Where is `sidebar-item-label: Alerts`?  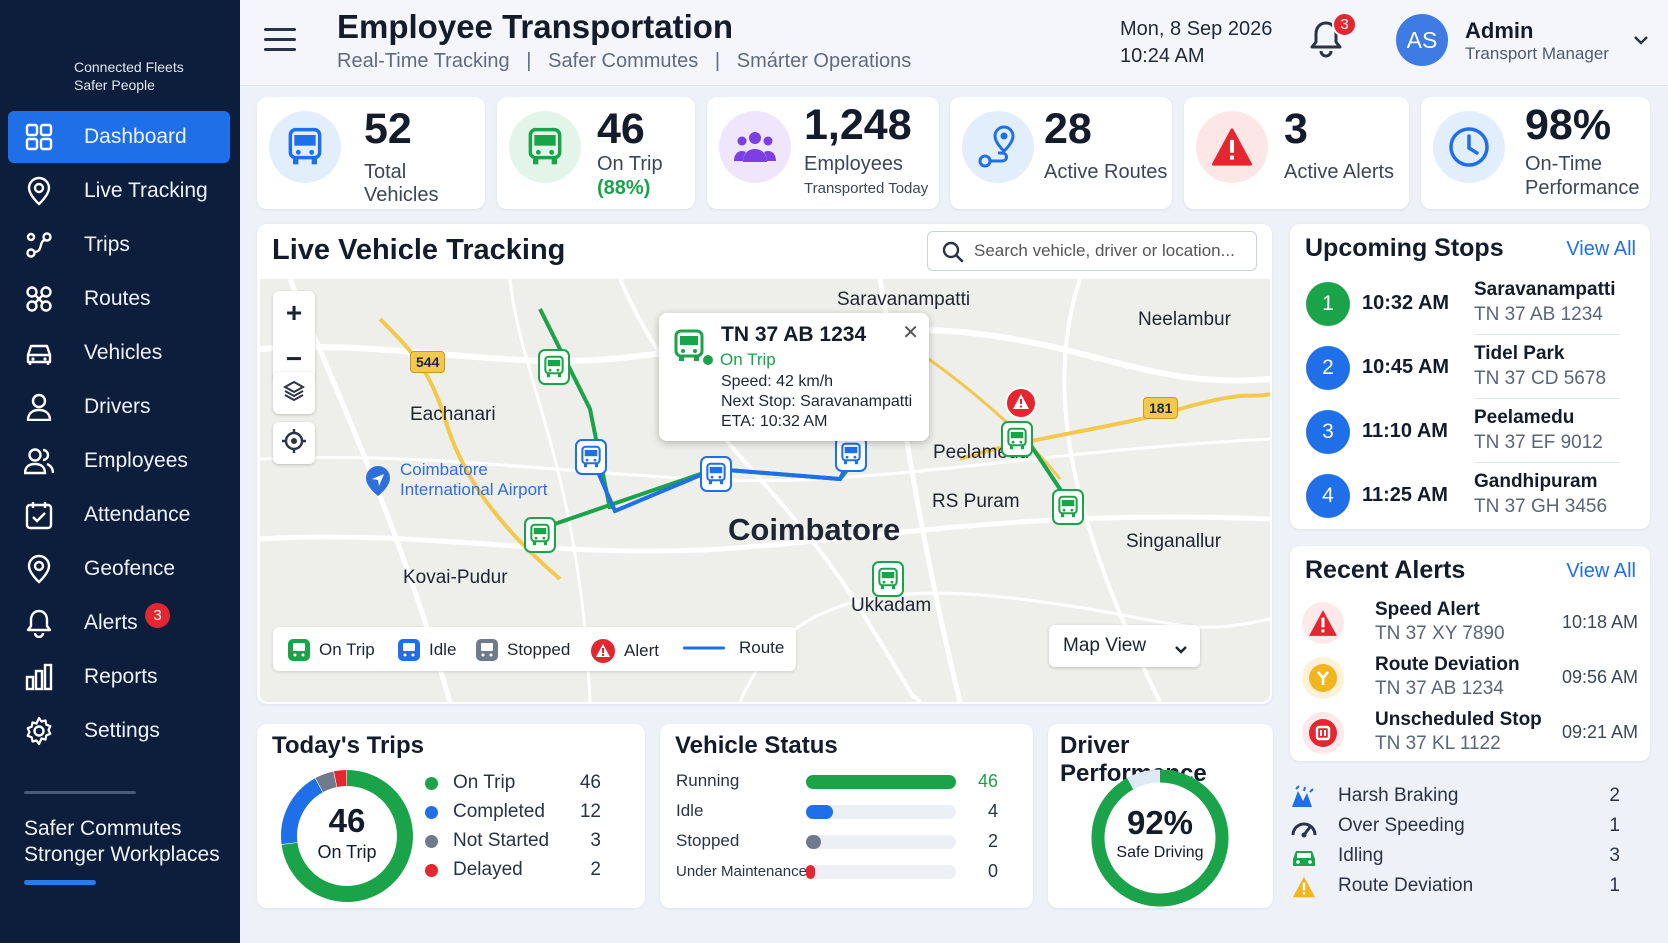 sidebar-item-label: Alerts is located at coordinates (111, 622).